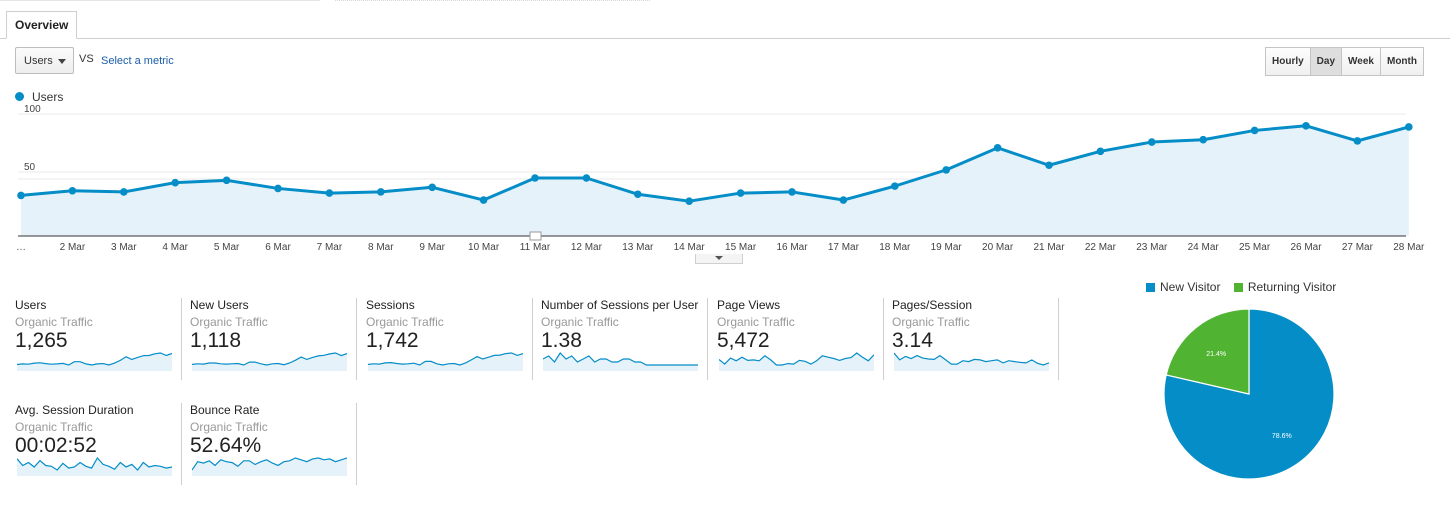 The width and height of the screenshot is (1450, 509). What do you see at coordinates (1255, 247) in the screenshot?
I see `x-tick-label: 25 Mar` at bounding box center [1255, 247].